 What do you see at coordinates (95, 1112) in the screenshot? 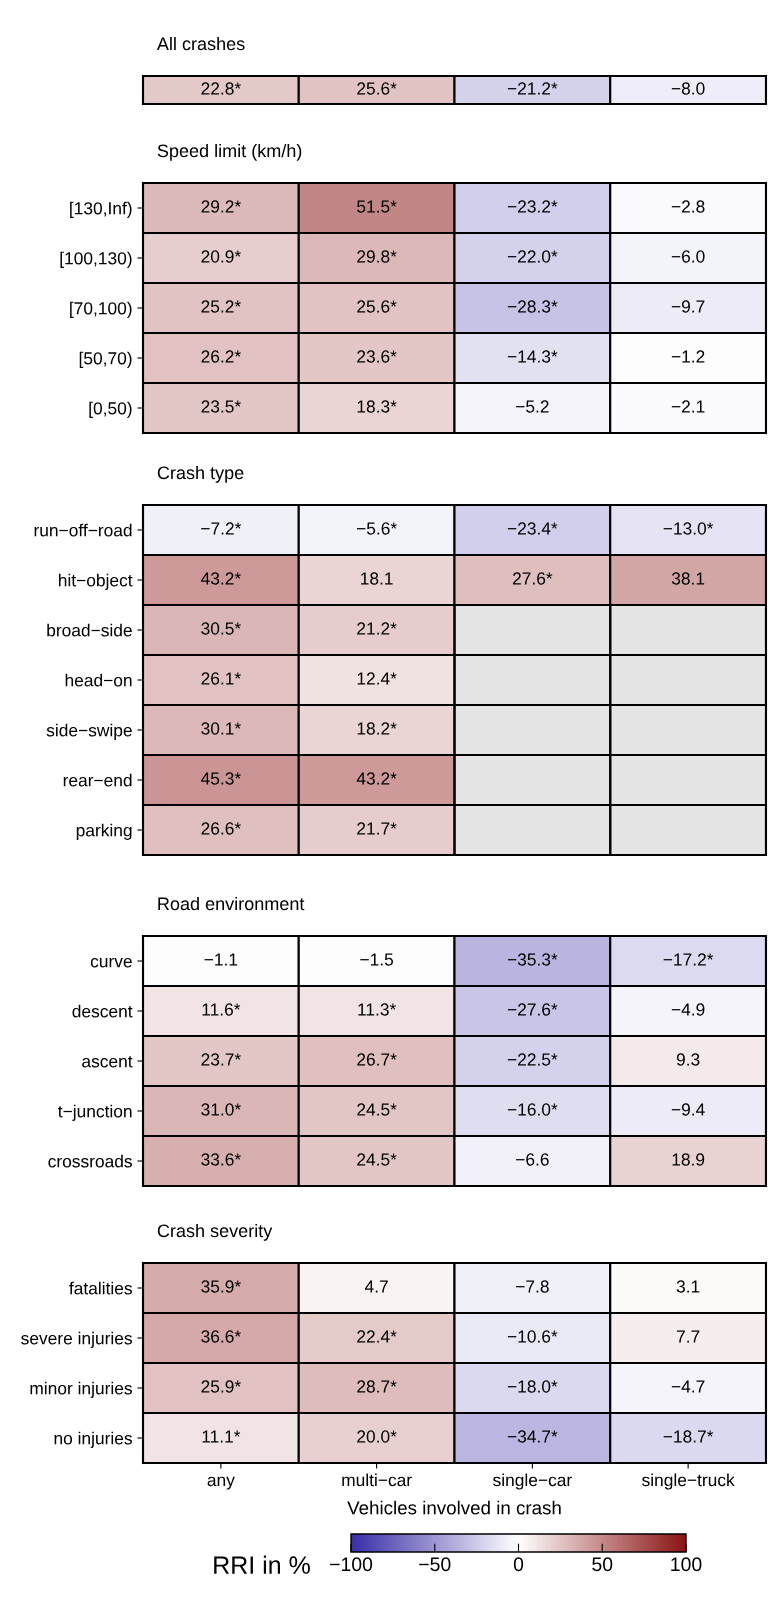
I see `y-tick-label: t−junction` at bounding box center [95, 1112].